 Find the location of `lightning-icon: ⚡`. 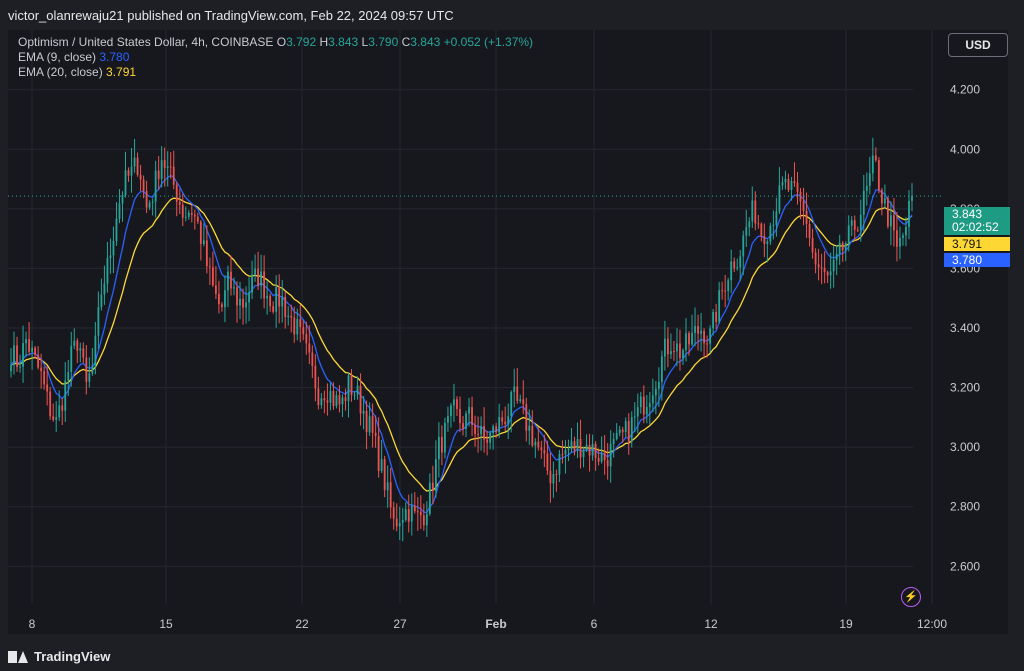

lightning-icon: ⚡ is located at coordinates (911, 597).